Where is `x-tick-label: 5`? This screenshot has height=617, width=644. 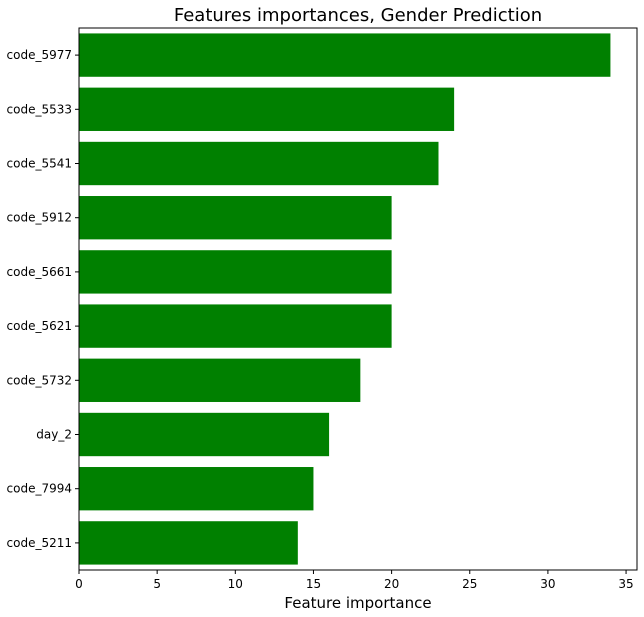 x-tick-label: 5 is located at coordinates (157, 584).